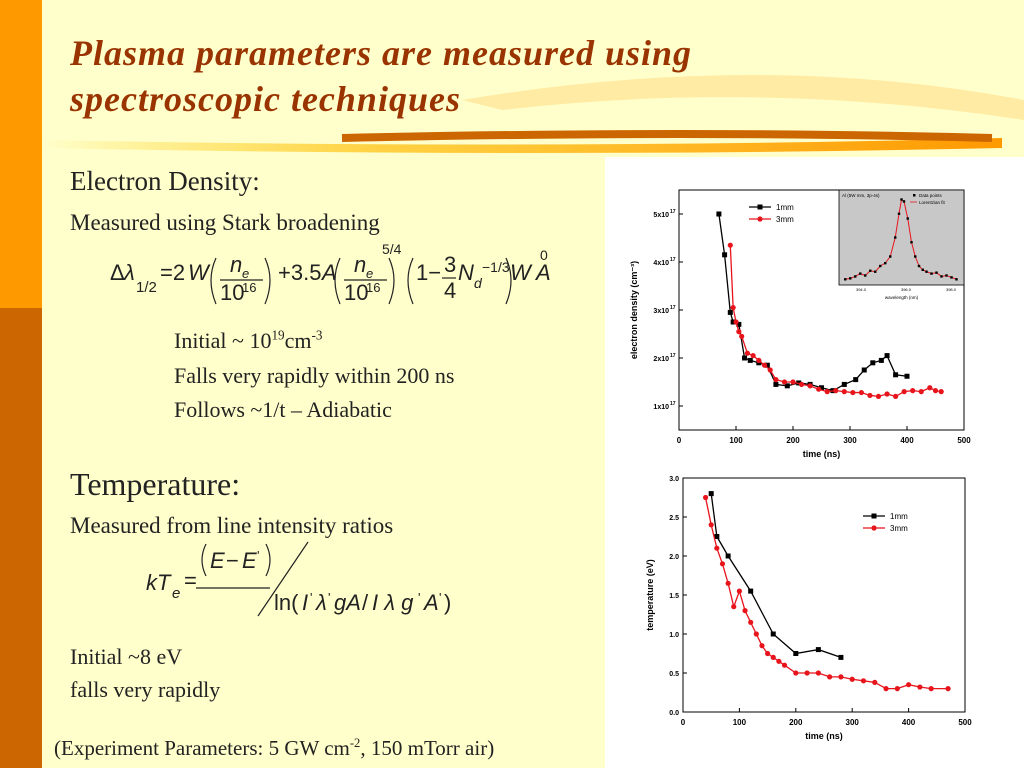  What do you see at coordinates (381, 53) in the screenshot?
I see `title-line-1: Plasma parameters are measured using` at bounding box center [381, 53].